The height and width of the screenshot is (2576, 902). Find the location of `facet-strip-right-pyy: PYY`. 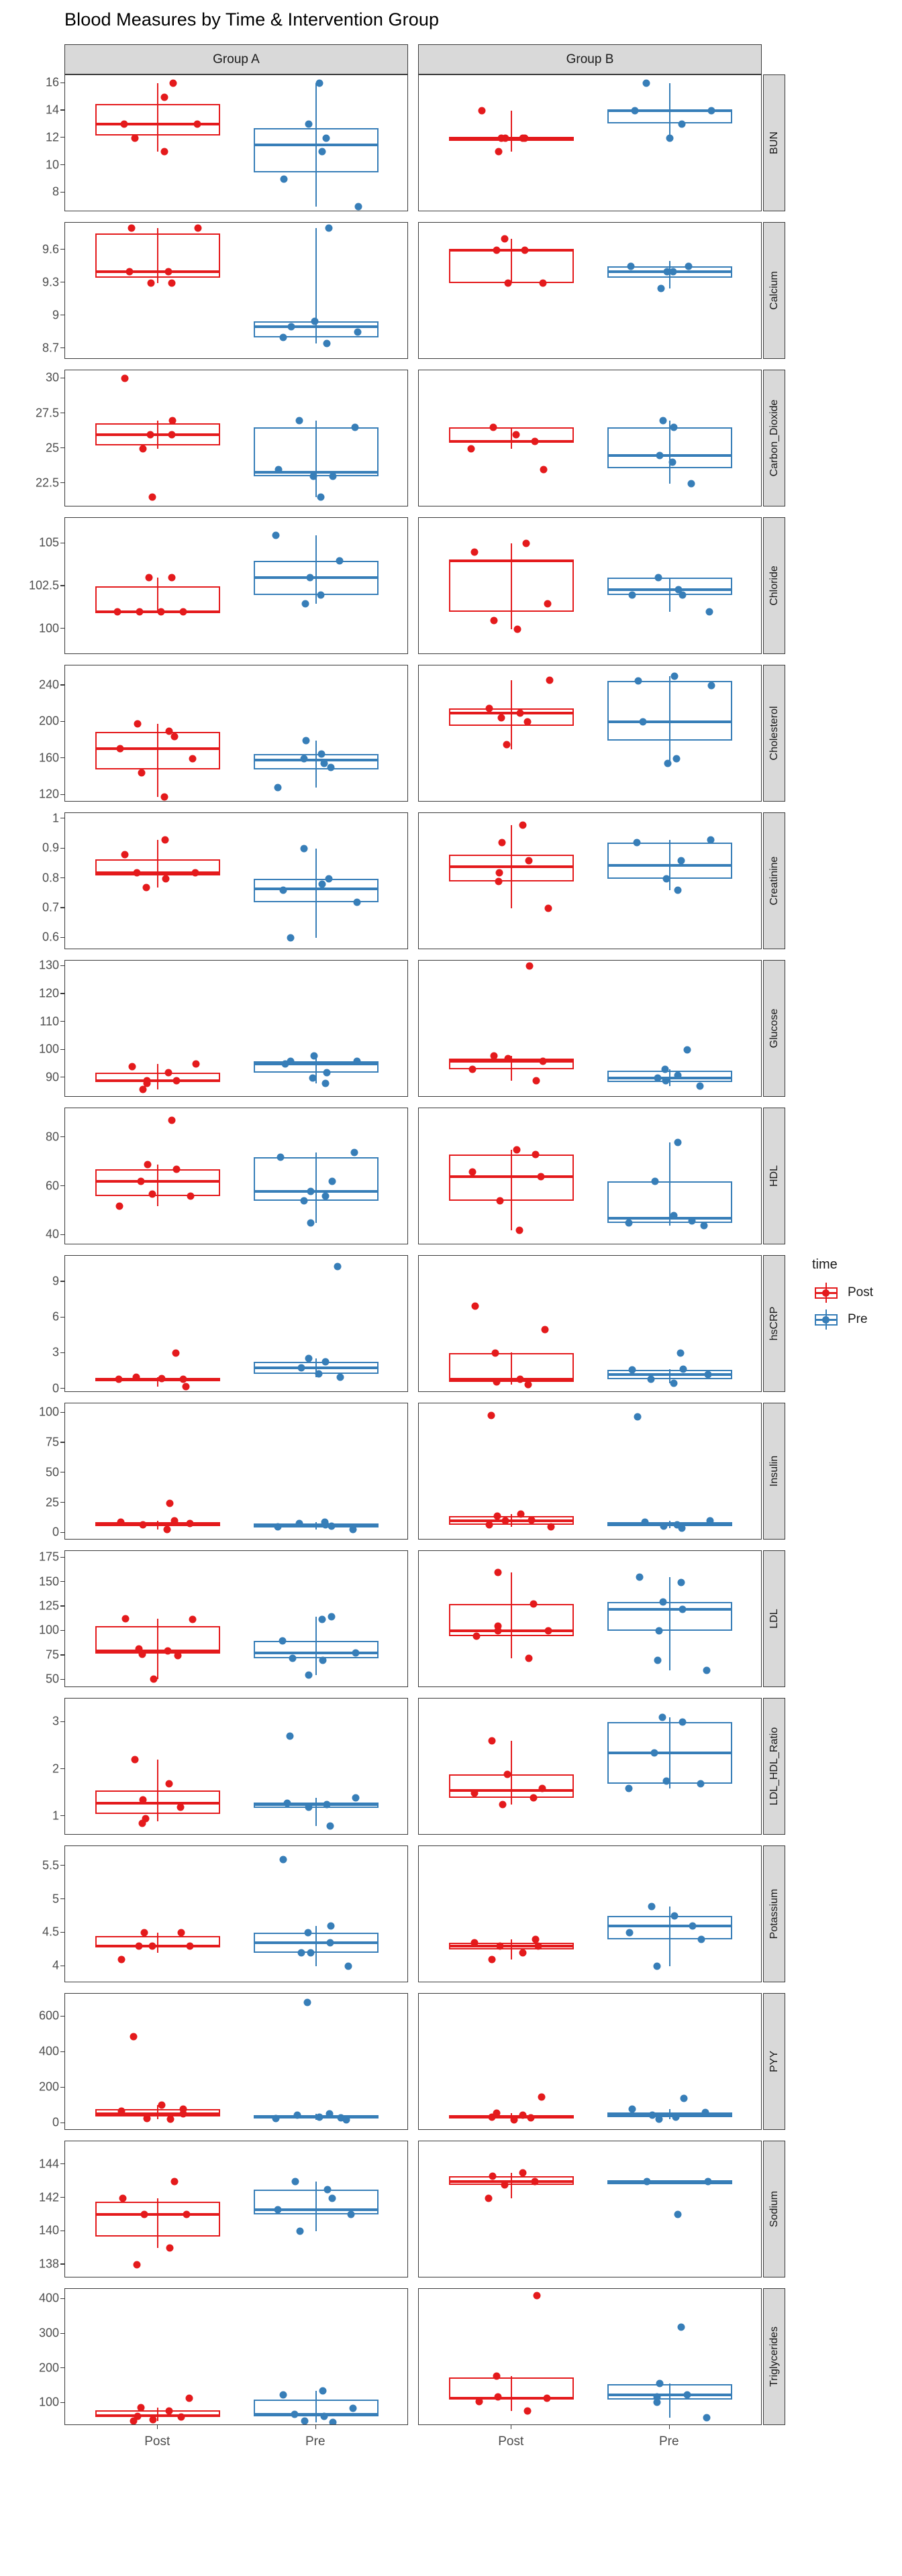

facet-strip-right-pyy: PYY is located at coordinates (774, 2061).